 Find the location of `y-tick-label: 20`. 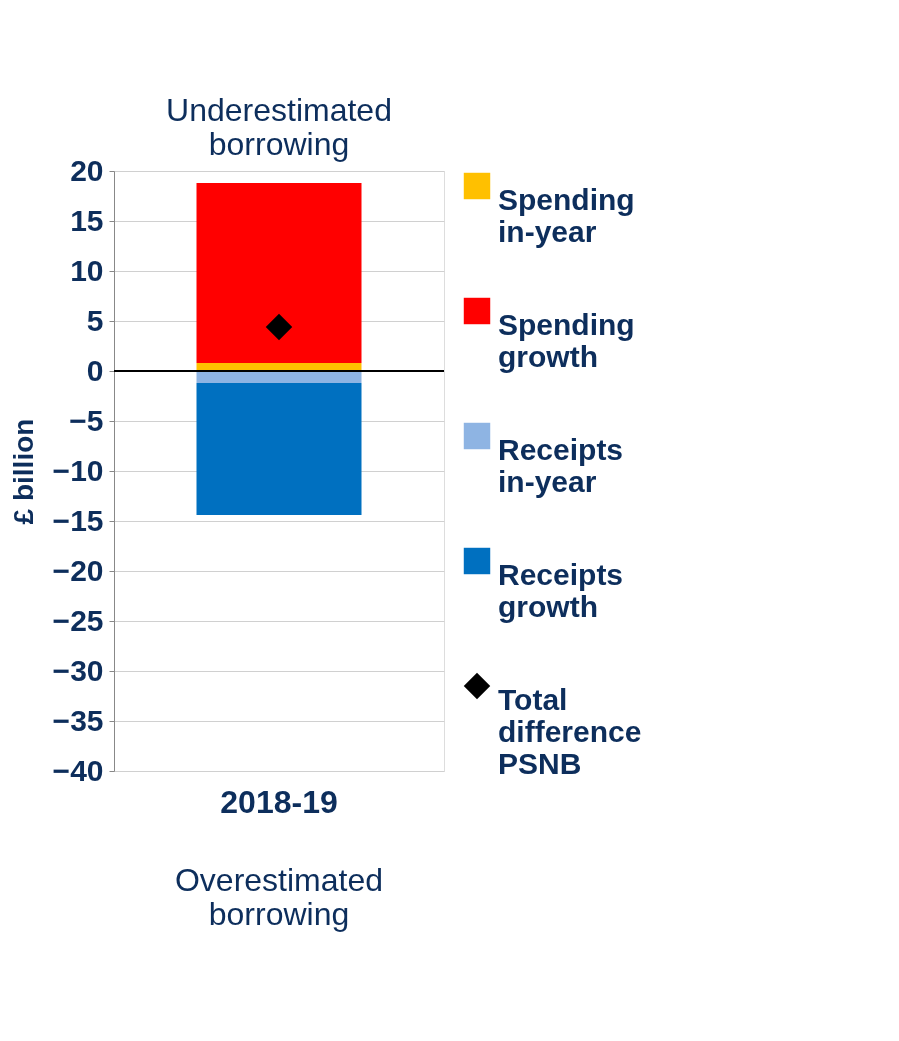

y-tick-label: 20 is located at coordinates (87, 170).